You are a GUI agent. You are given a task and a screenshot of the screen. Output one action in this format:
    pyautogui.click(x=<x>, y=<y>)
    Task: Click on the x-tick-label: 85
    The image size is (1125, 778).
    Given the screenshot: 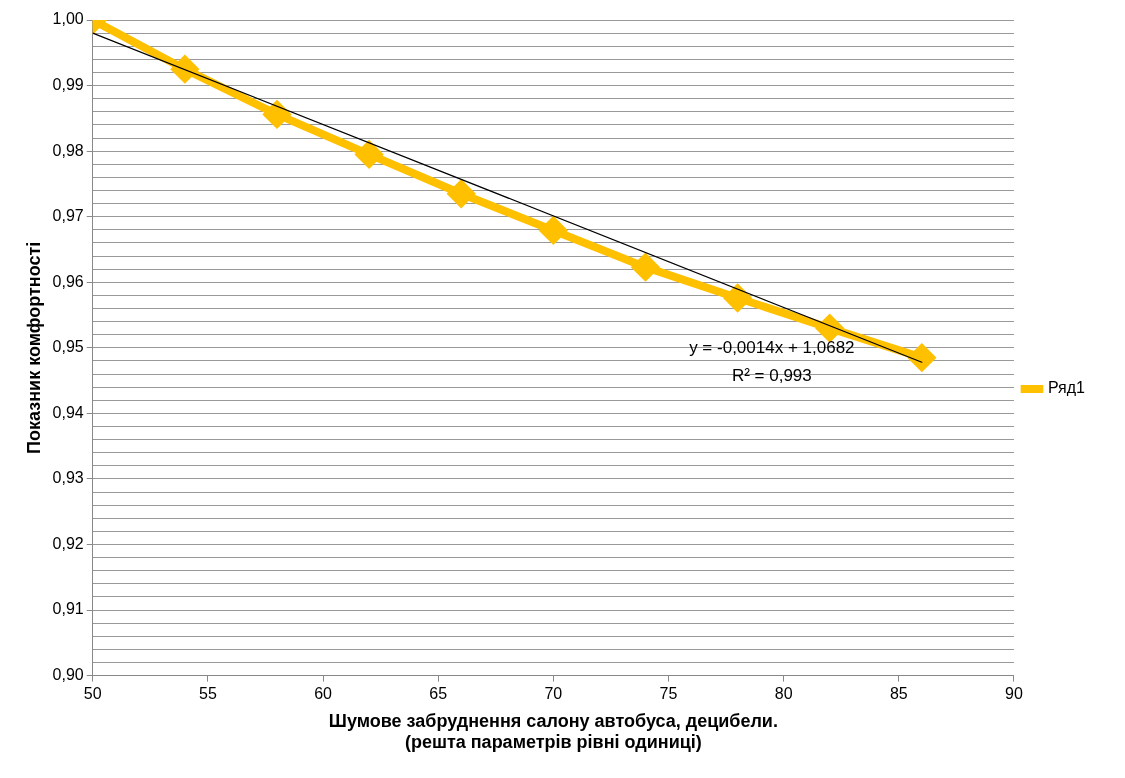 What is the action you would take?
    pyautogui.click(x=898, y=693)
    